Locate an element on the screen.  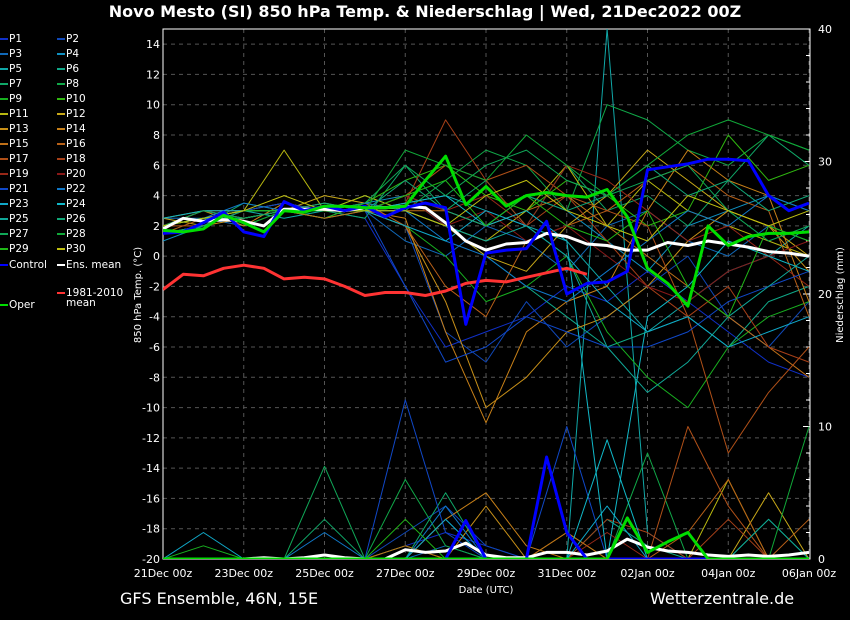
x-tick-label: 04Jan 00z is located at coordinates (728, 573).